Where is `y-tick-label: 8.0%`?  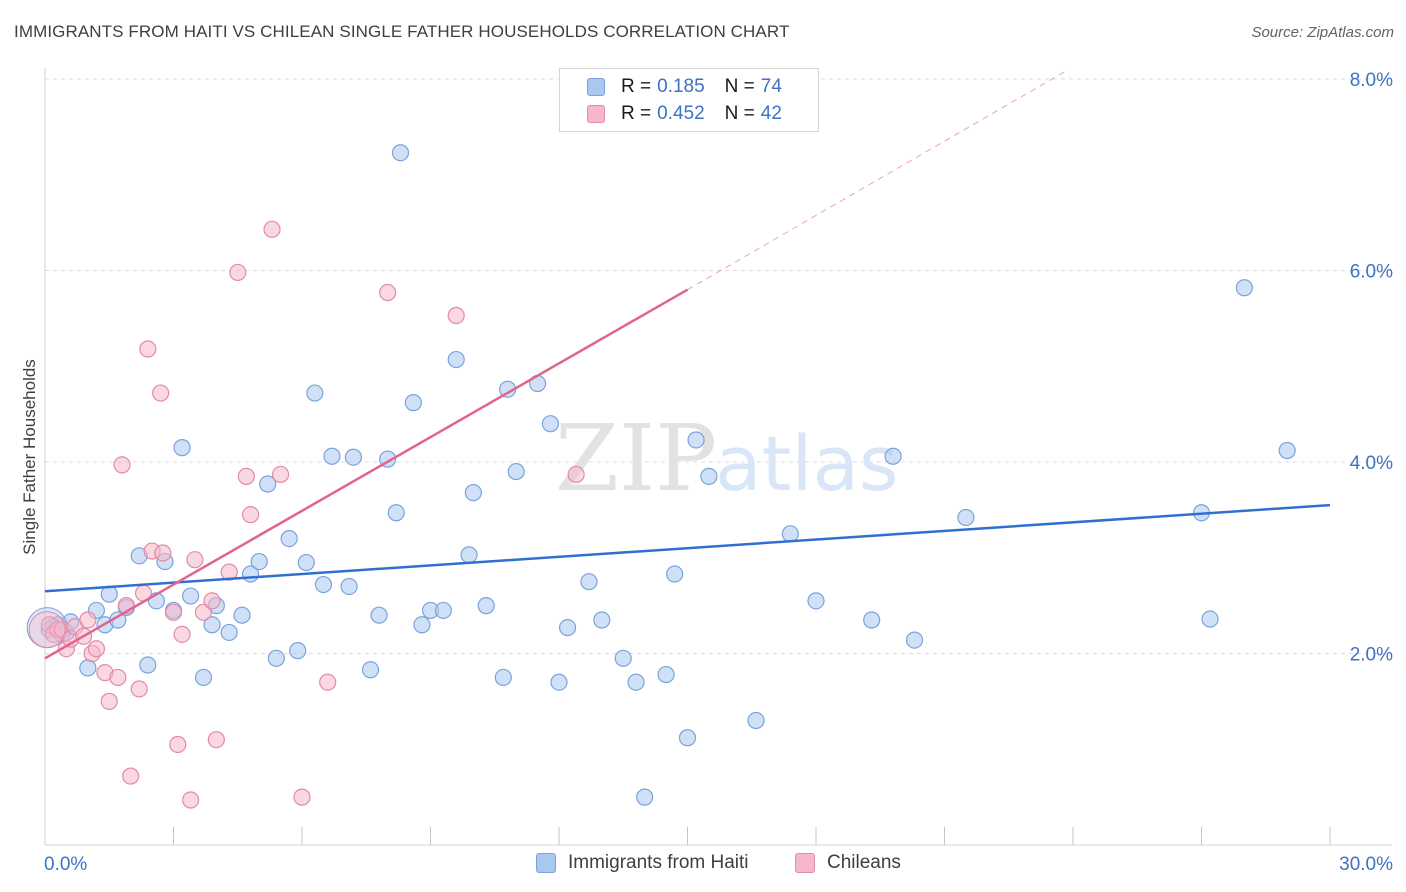
y-tick-label: 8.0% is located at coordinates (1371, 80).